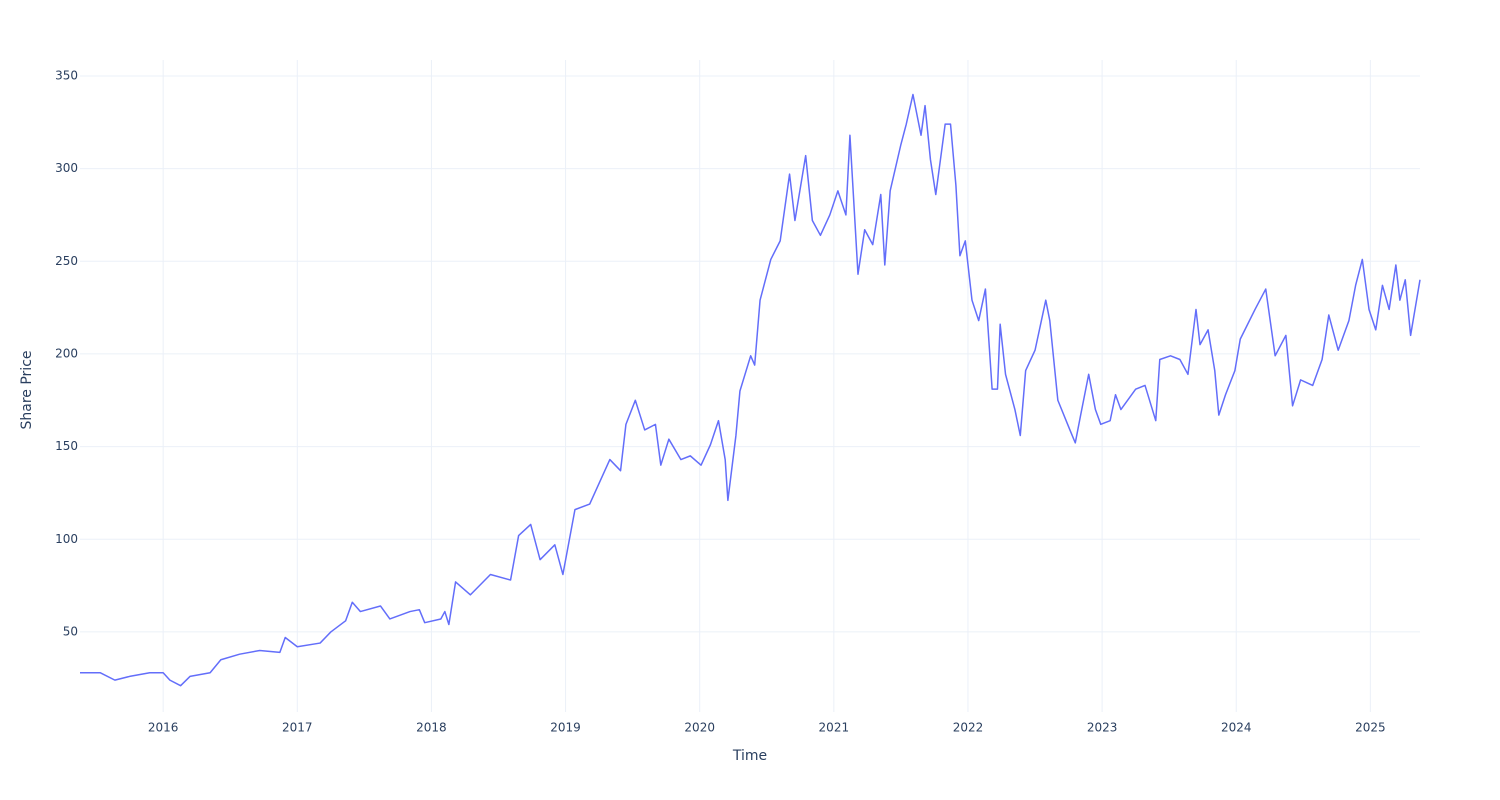 This screenshot has width=1500, height=800. Describe the element at coordinates (749, 756) in the screenshot. I see `x-axis-title: Time` at that location.